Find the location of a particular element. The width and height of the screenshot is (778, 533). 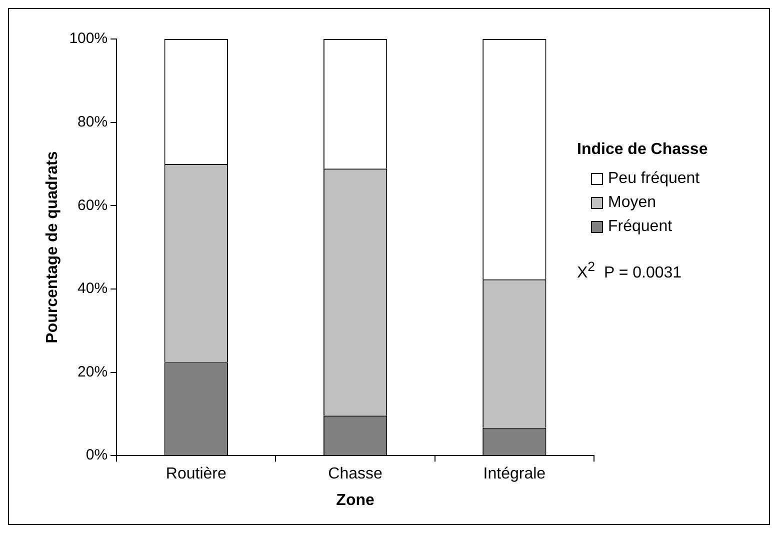

y-tick-label: 0% is located at coordinates (97, 455).